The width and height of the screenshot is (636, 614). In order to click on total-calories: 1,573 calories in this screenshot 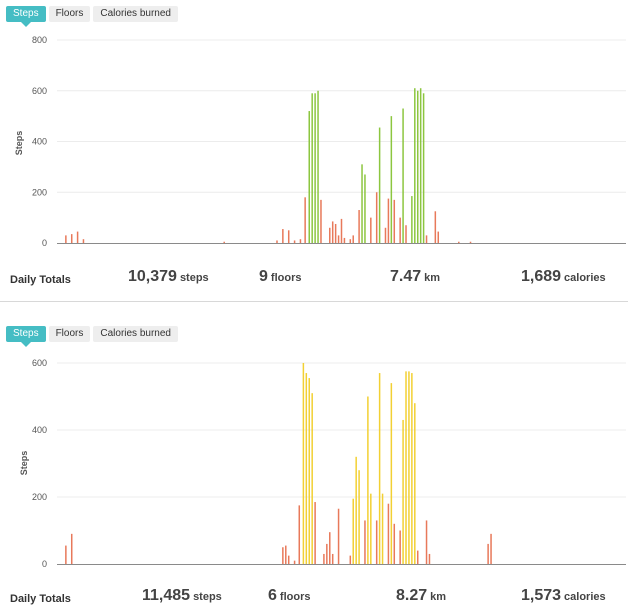, I will do `click(563, 596)`.